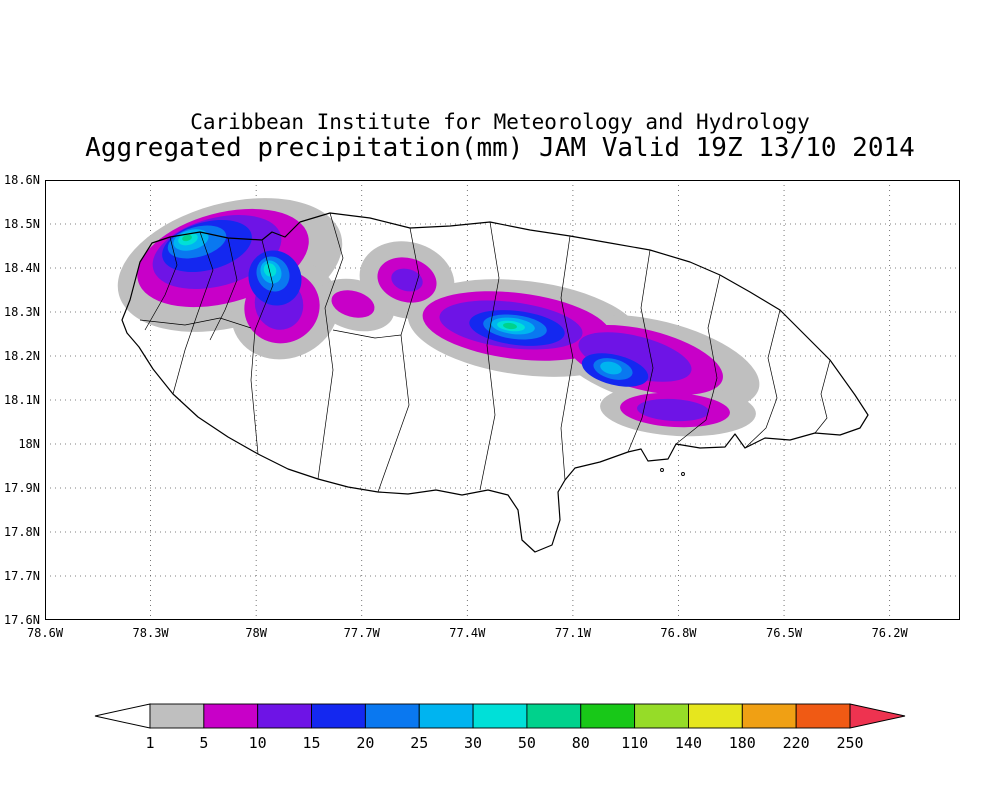 This screenshot has width=1000, height=800. What do you see at coordinates (21, 356) in the screenshot?
I see `y-axis-tick-label: 18.2N` at bounding box center [21, 356].